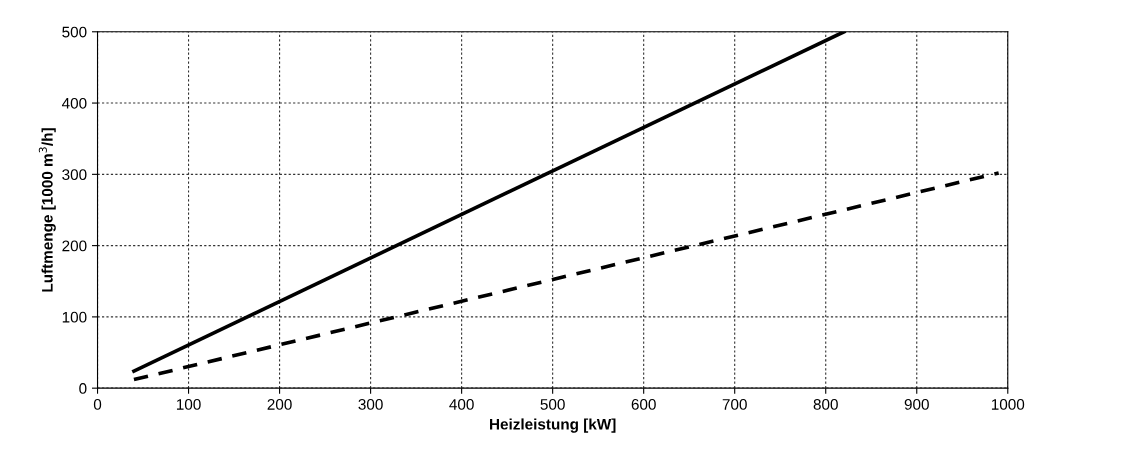 The height and width of the screenshot is (454, 1121). What do you see at coordinates (74, 103) in the screenshot?
I see `y-tick-label: 400` at bounding box center [74, 103].